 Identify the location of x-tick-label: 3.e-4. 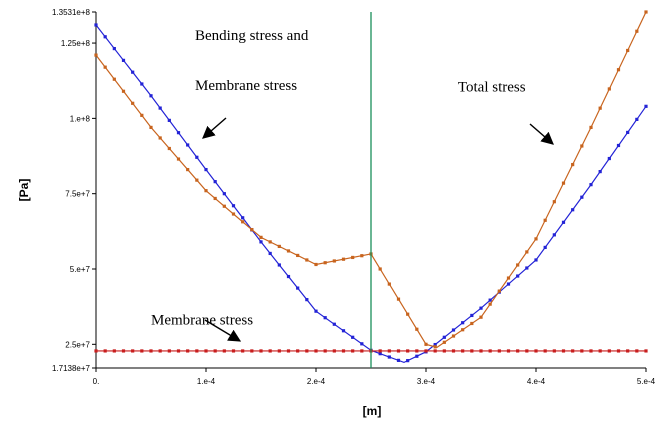
(426, 381).